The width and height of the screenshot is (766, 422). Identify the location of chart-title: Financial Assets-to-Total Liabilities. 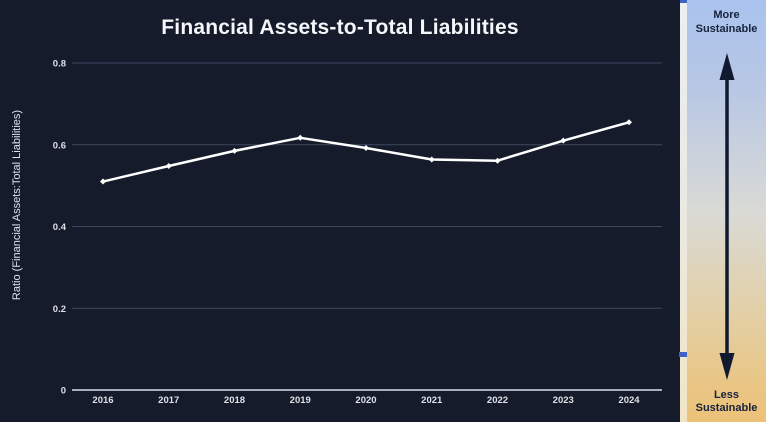
(340, 27).